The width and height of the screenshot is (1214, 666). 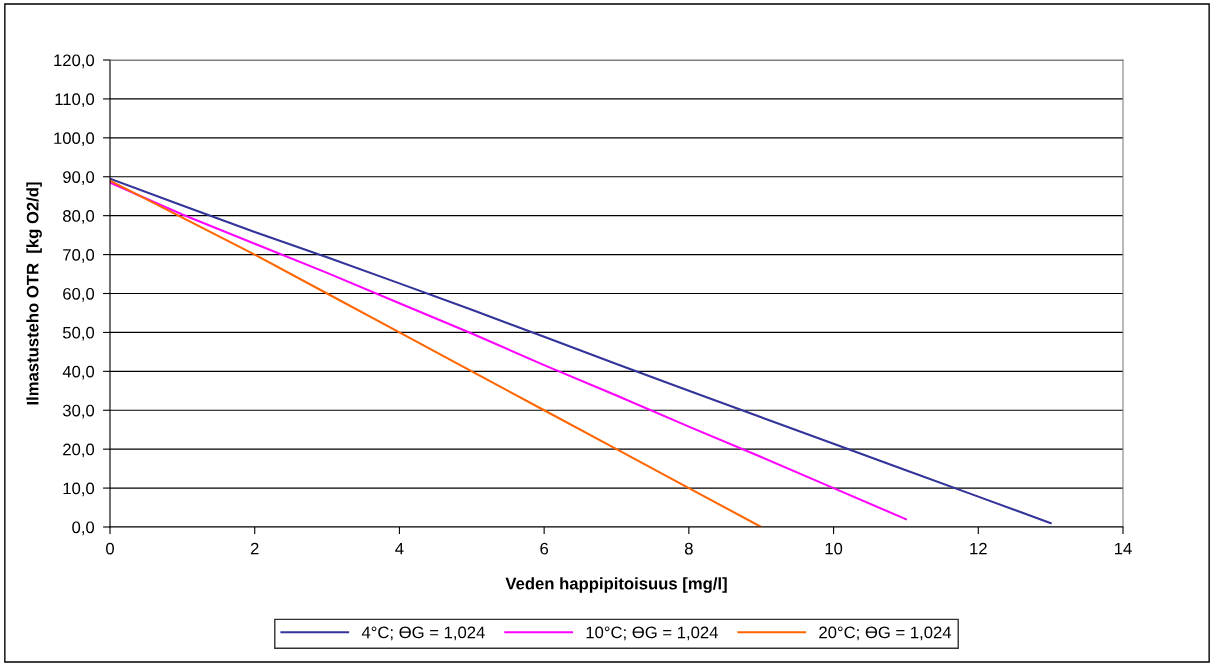 What do you see at coordinates (79, 217) in the screenshot?
I see `y-tick-label: 80,0` at bounding box center [79, 217].